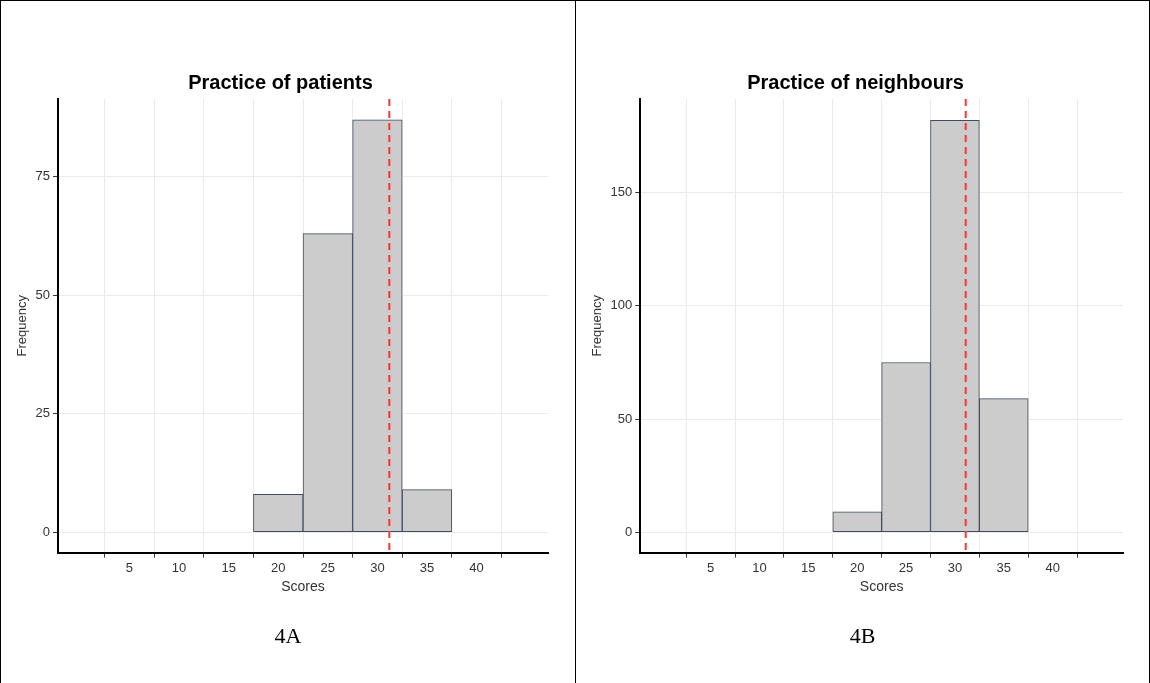  What do you see at coordinates (621, 192) in the screenshot?
I see `y-tick-label: 150` at bounding box center [621, 192].